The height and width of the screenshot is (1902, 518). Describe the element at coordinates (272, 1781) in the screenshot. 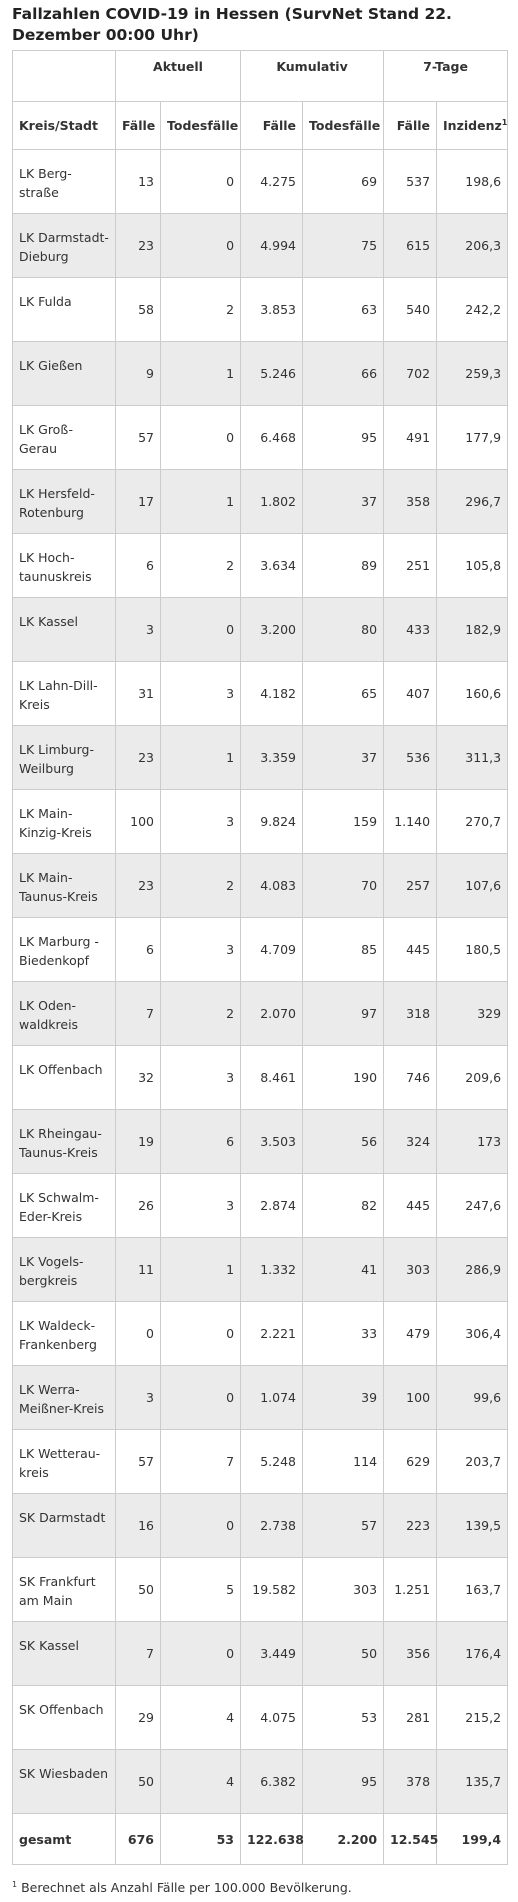

I see `cell: 6.382` at that location.